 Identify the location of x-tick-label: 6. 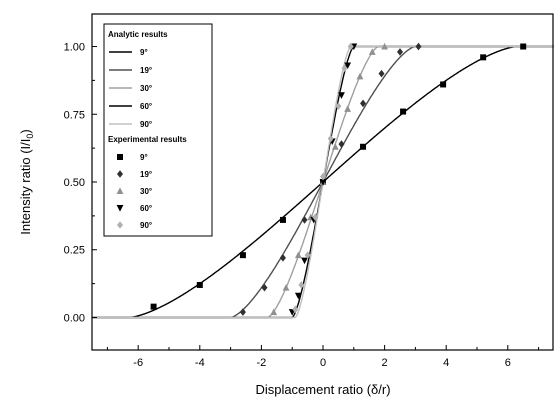
(508, 363).